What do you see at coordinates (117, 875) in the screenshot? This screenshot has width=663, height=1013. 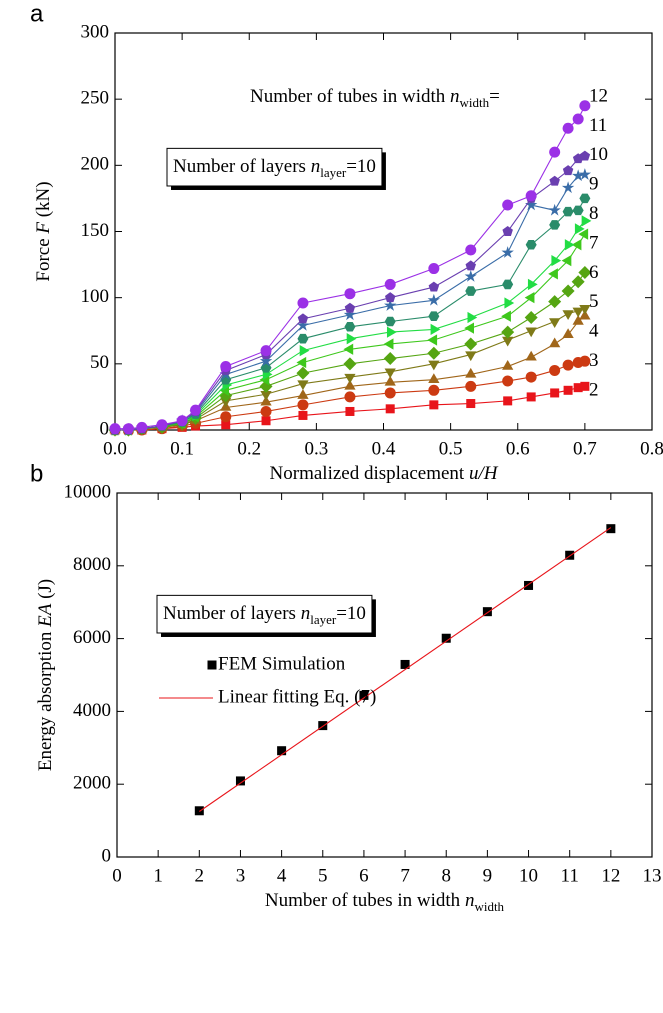 I see `x-tick-label: 0` at bounding box center [117, 875].